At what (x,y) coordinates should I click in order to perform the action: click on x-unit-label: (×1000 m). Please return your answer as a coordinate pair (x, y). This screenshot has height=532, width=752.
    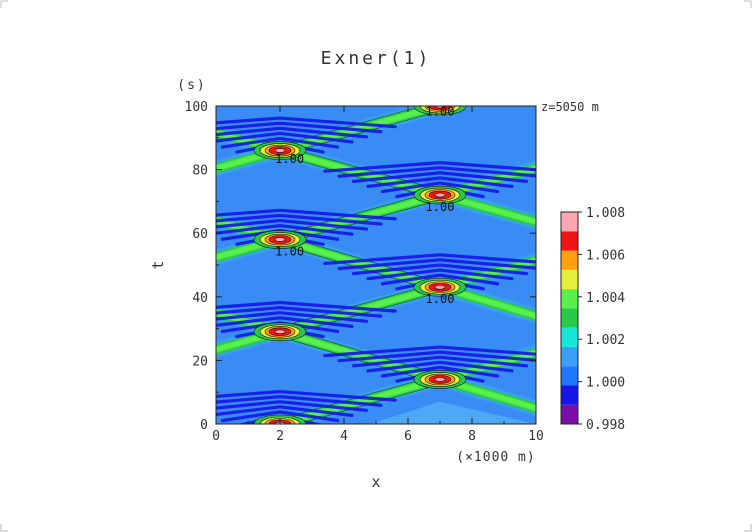
    Looking at the image, I should click on (495, 457).